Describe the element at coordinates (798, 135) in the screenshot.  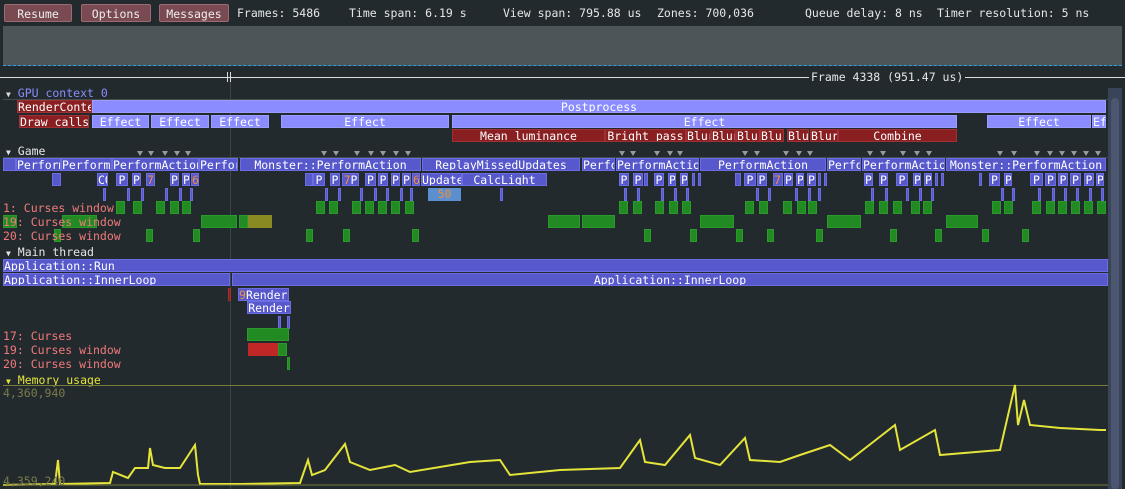
I see `zone-gpu-pass: Blu` at that location.